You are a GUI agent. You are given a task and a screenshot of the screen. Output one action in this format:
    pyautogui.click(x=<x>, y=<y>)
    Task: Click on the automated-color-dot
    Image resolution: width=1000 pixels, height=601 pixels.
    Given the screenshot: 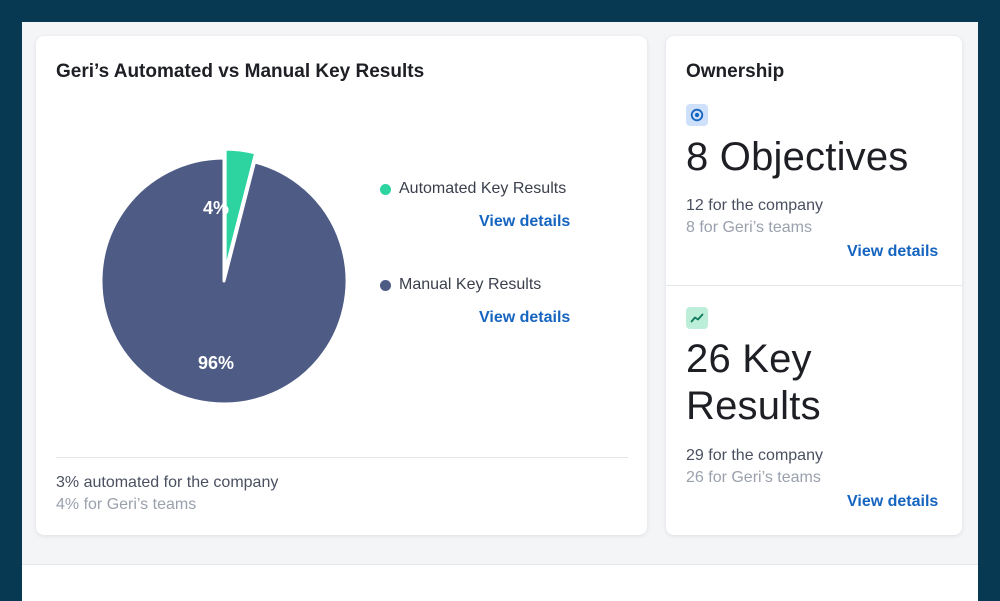 What is the action you would take?
    pyautogui.click(x=385, y=189)
    